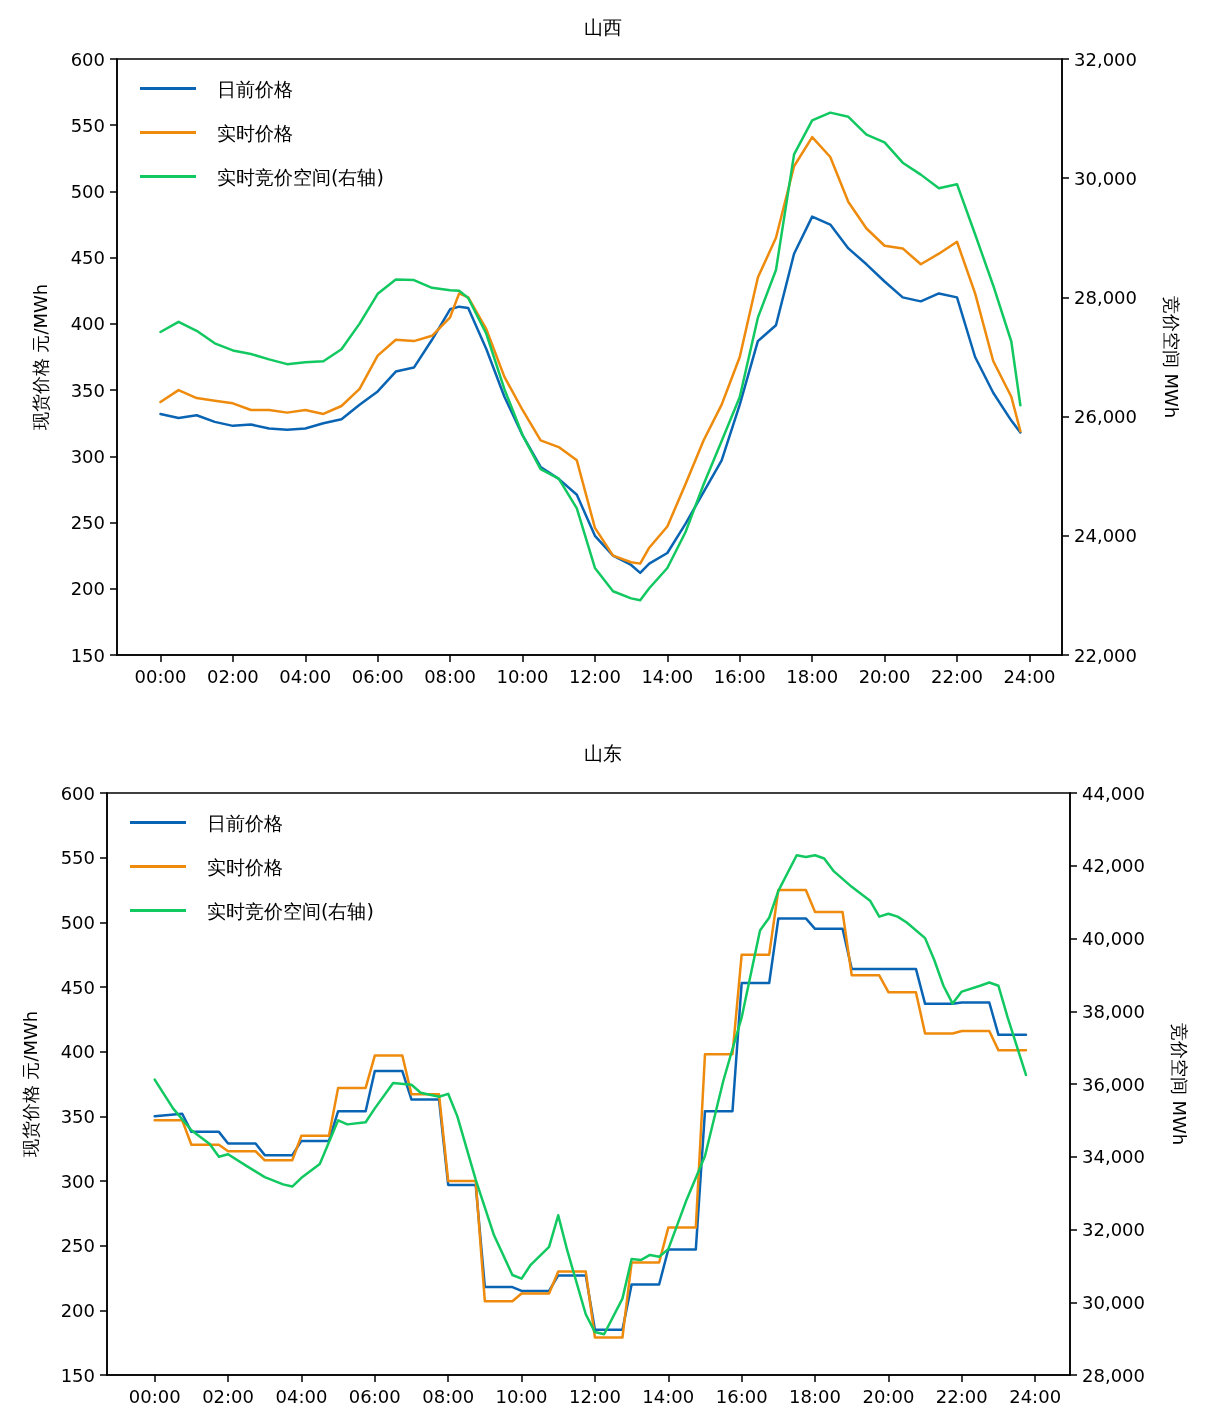 This screenshot has height=1416, width=1206. Describe the element at coordinates (1113, 866) in the screenshot. I see `y2-tick-label: 42,000` at that location.